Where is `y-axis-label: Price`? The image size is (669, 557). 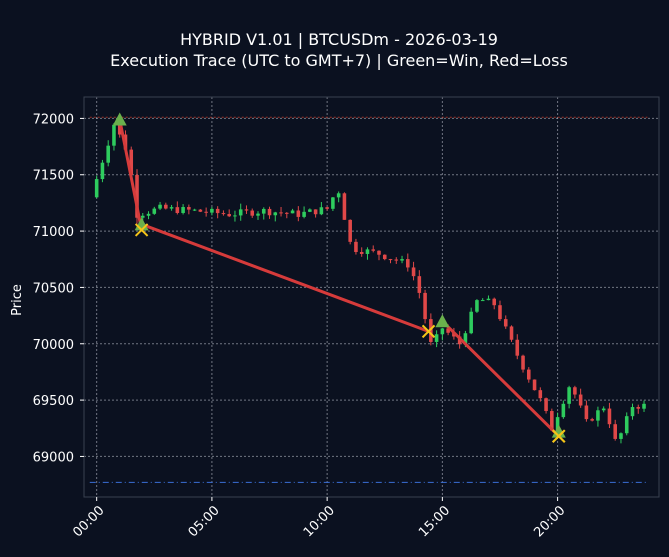 y-axis-label: Price is located at coordinates (17, 300).